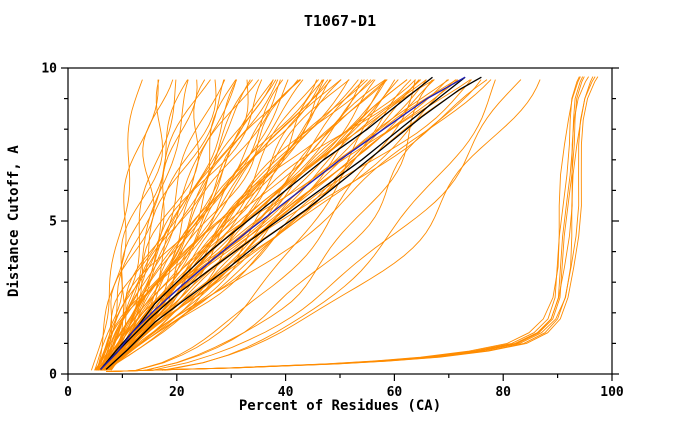  I want to click on x-tick-label: 0, so click(68, 392).